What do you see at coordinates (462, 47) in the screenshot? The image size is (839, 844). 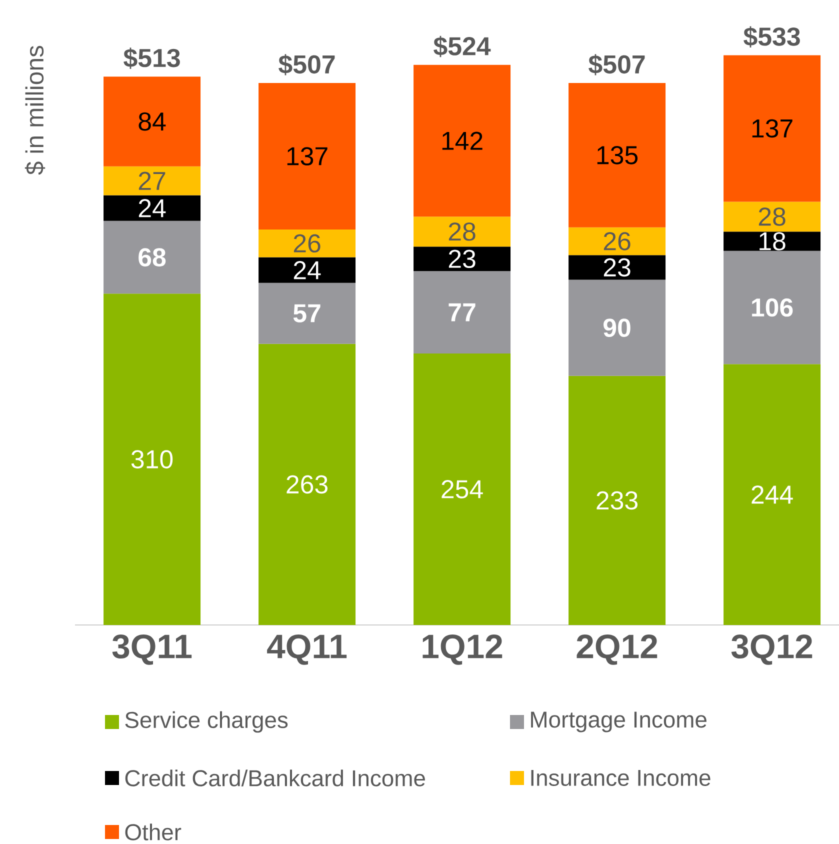 I see `total-label: $524` at bounding box center [462, 47].